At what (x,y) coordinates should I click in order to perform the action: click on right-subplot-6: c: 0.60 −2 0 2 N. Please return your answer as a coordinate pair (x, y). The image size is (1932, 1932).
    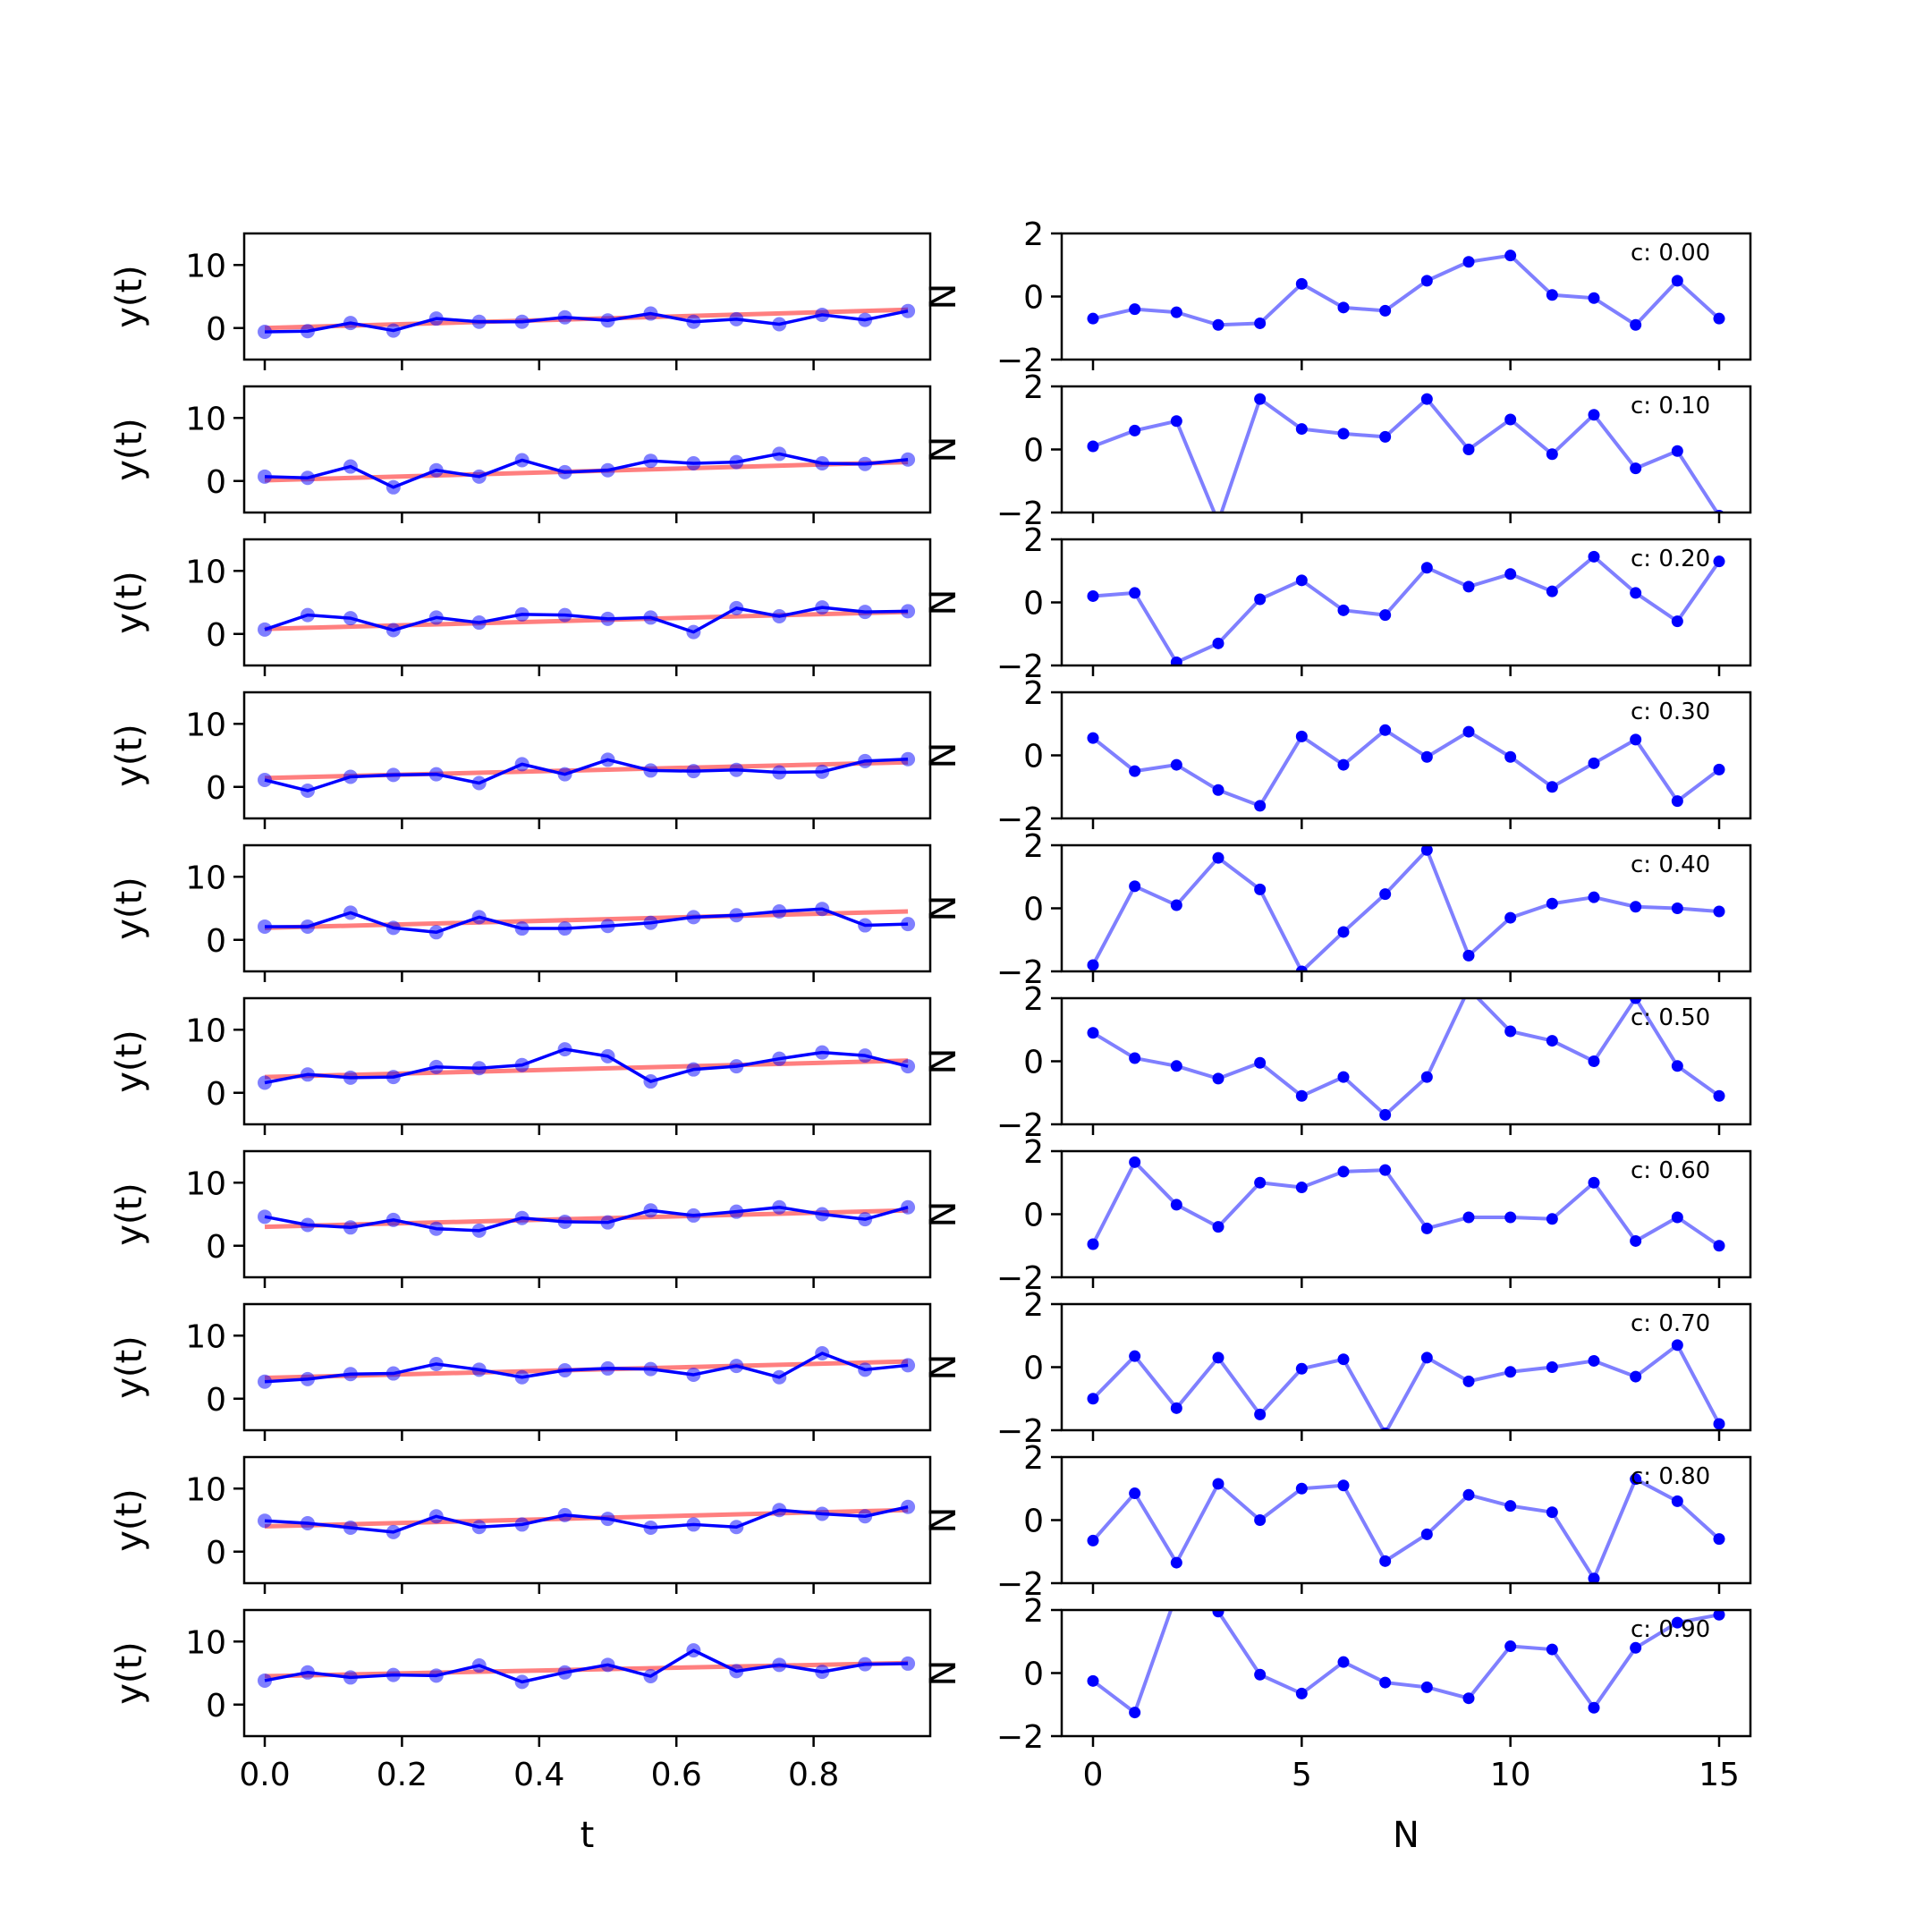
    Looking at the image, I should click on (1337, 1215).